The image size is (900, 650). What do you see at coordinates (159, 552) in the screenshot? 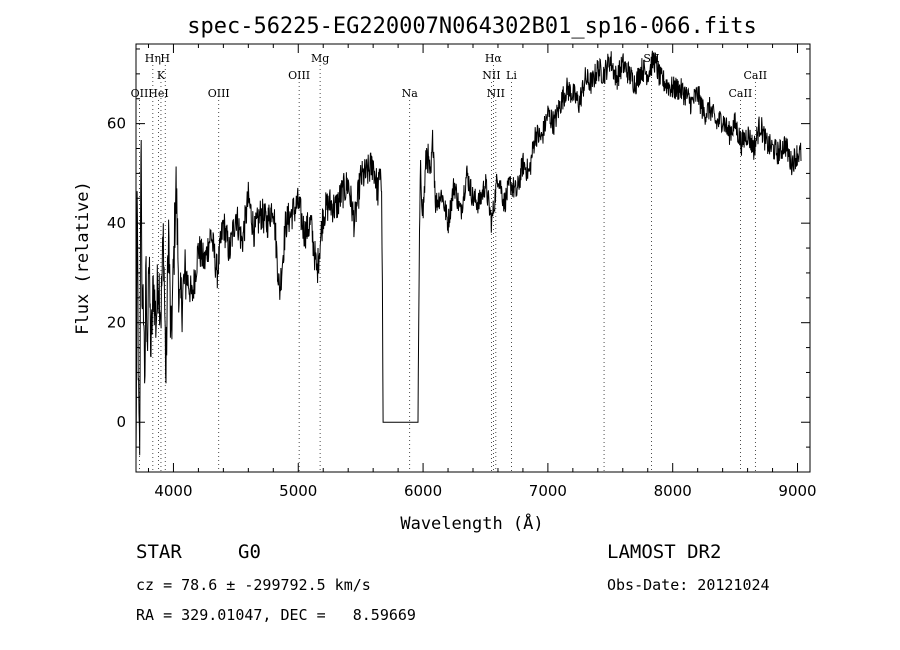
I see `object-class: STAR` at bounding box center [159, 552].